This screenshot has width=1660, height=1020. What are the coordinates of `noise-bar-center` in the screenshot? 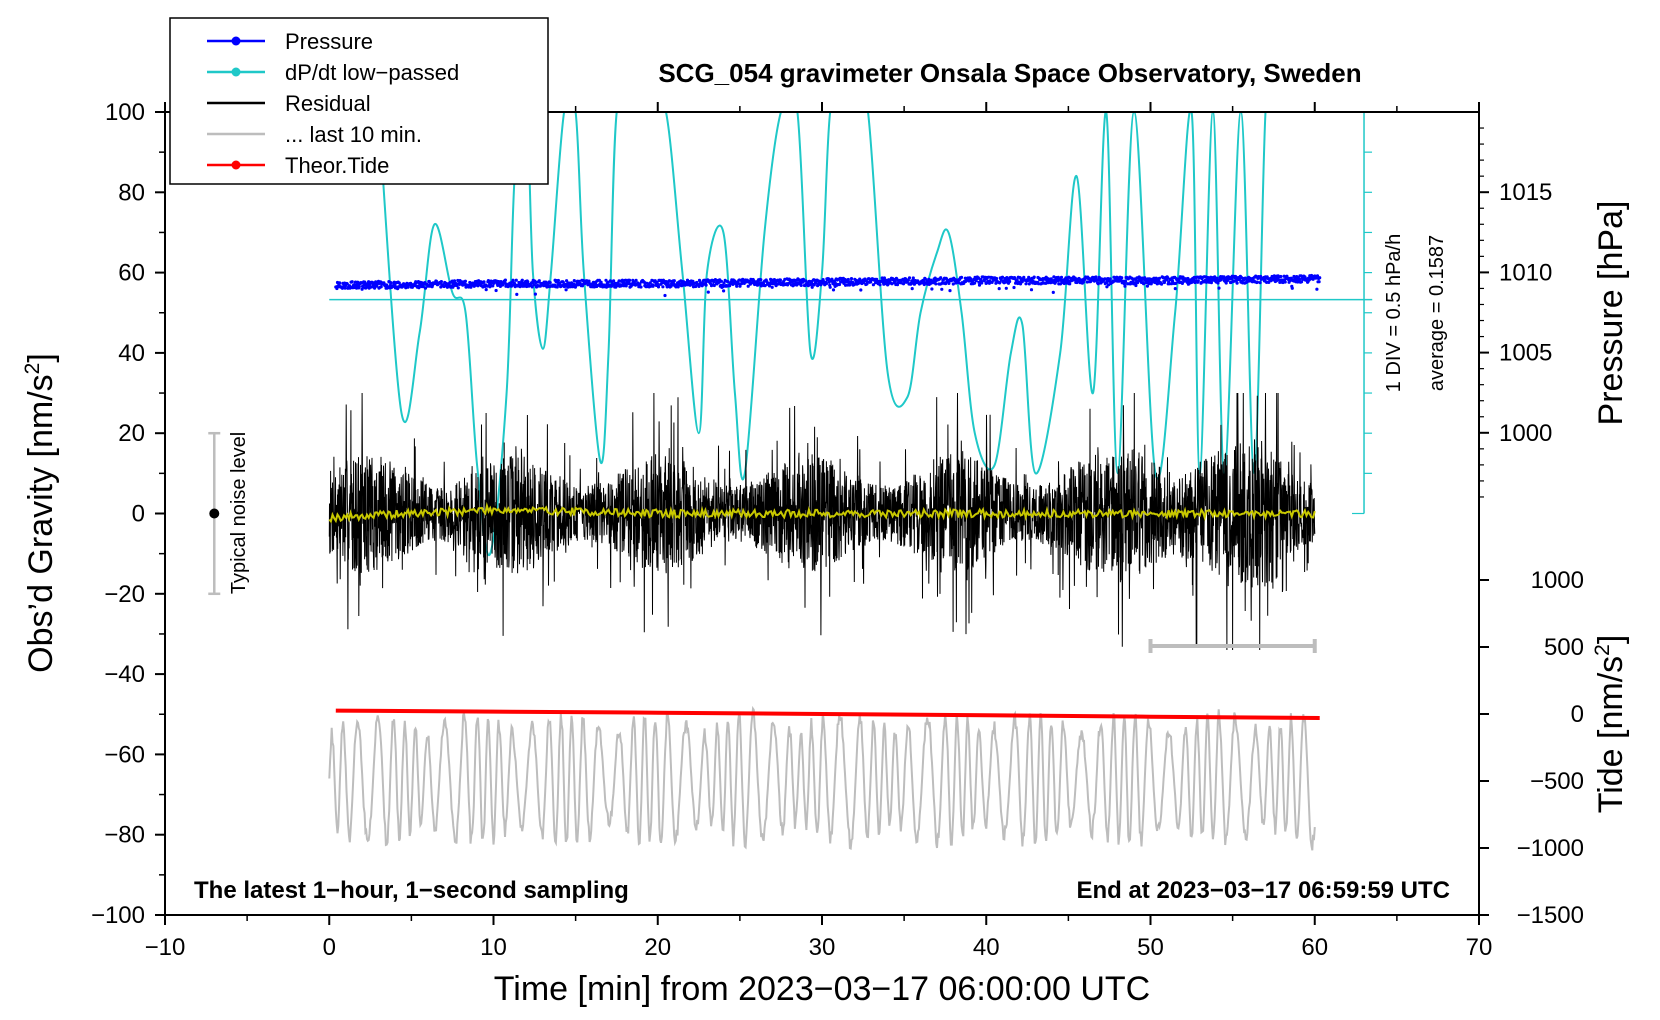 It's located at (214, 513).